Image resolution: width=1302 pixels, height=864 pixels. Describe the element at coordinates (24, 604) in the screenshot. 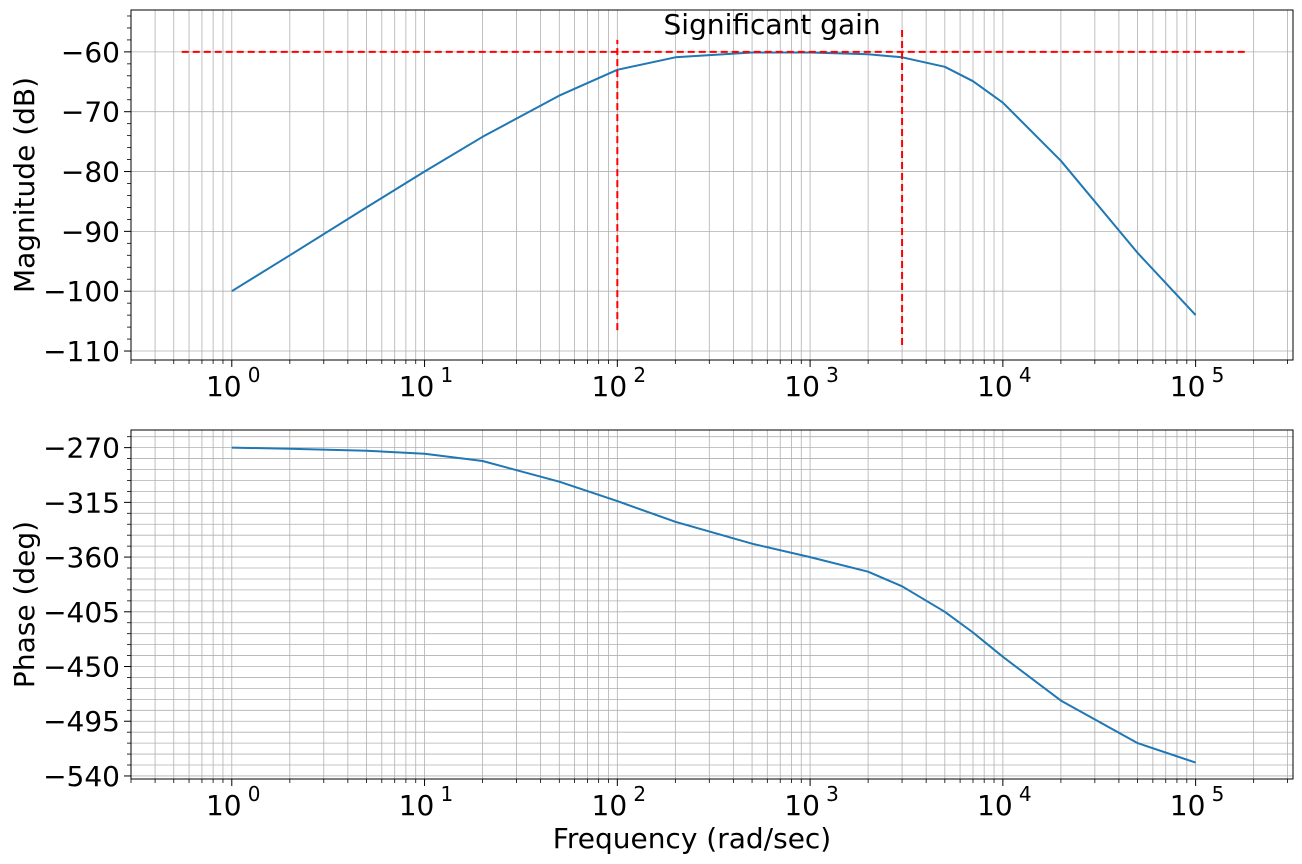

I see `phase-y-axis-label: Phase (deg)` at that location.